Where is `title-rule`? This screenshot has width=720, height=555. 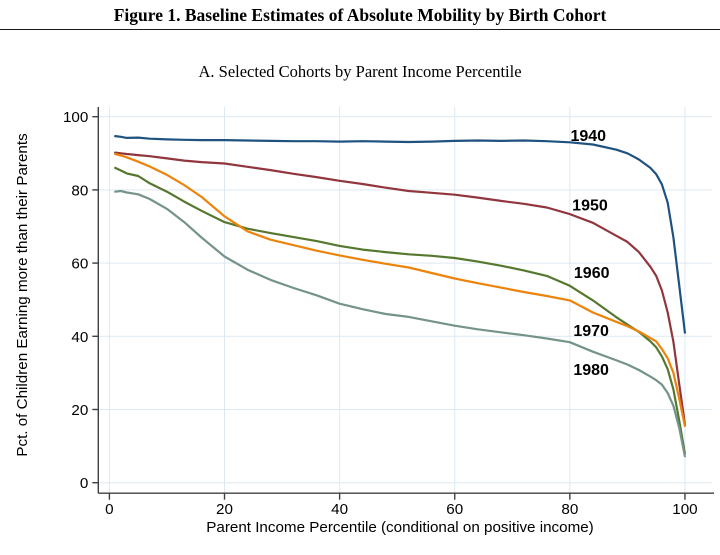
title-rule is located at coordinates (360, 29).